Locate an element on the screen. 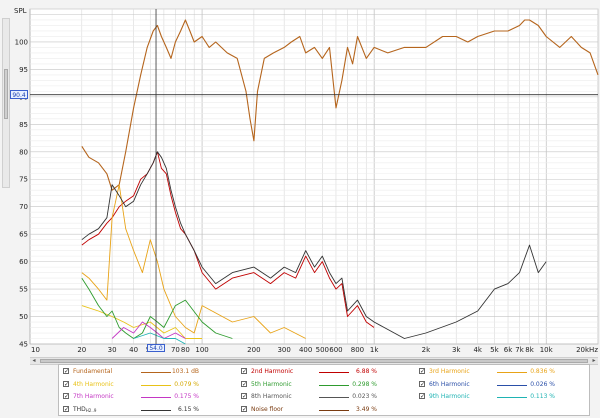  x-tick-label: 600 is located at coordinates (335, 350).